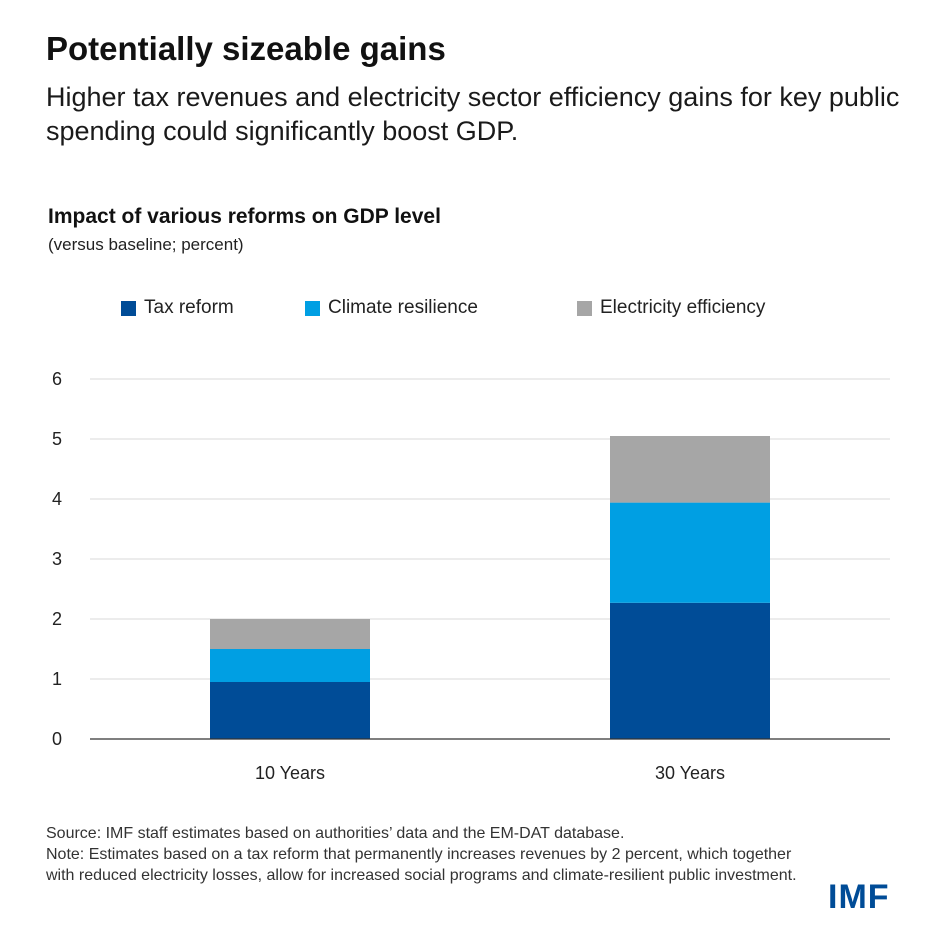  I want to click on legend-item-tax-reform: Tax reform, so click(177, 308).